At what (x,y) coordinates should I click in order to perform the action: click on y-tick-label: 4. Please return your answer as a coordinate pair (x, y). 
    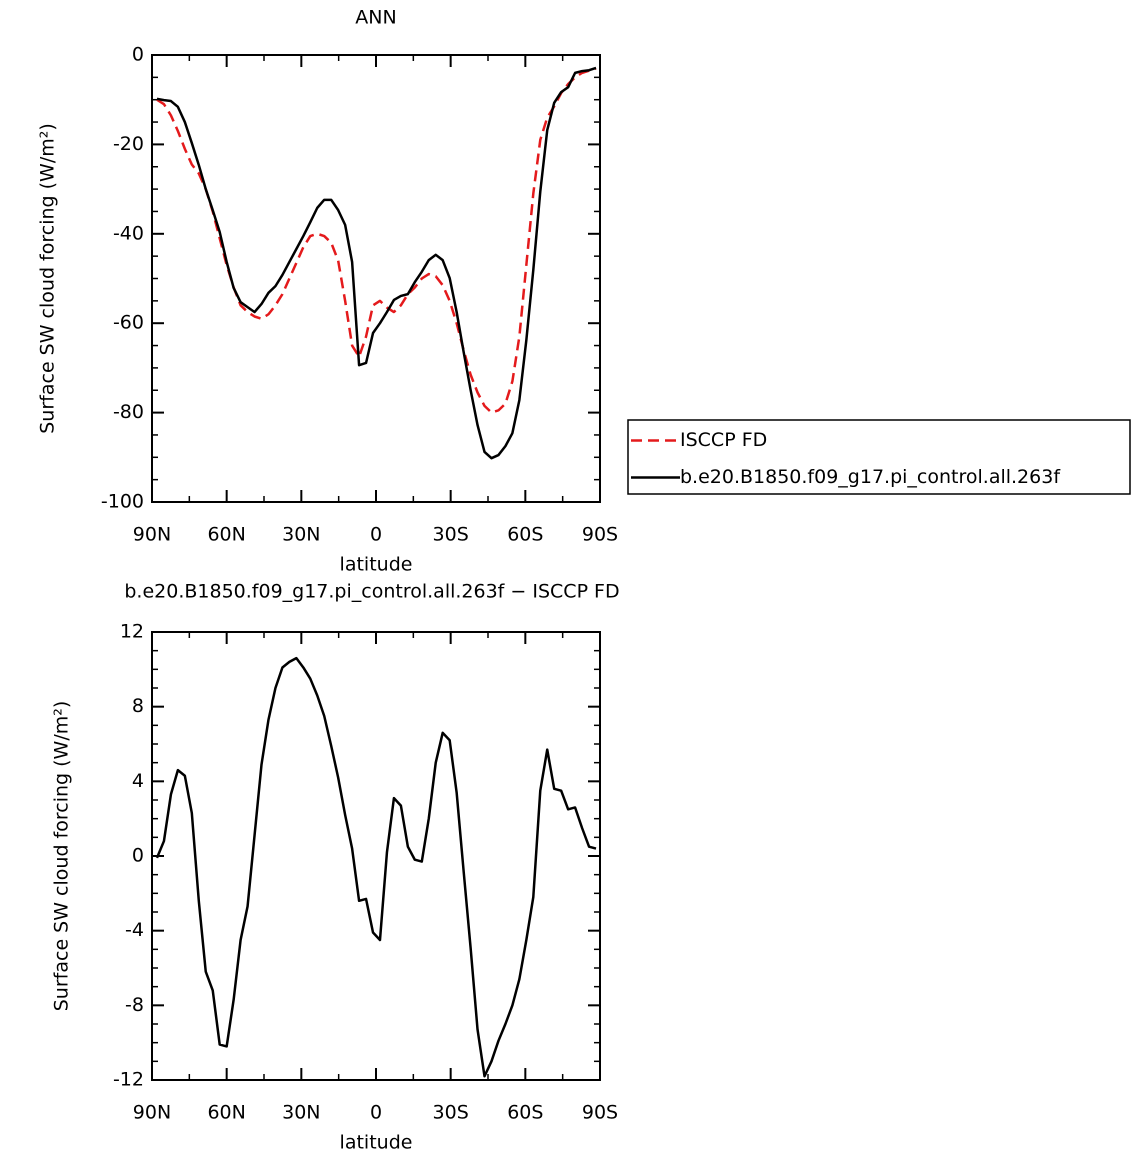
    Looking at the image, I should click on (138, 781).